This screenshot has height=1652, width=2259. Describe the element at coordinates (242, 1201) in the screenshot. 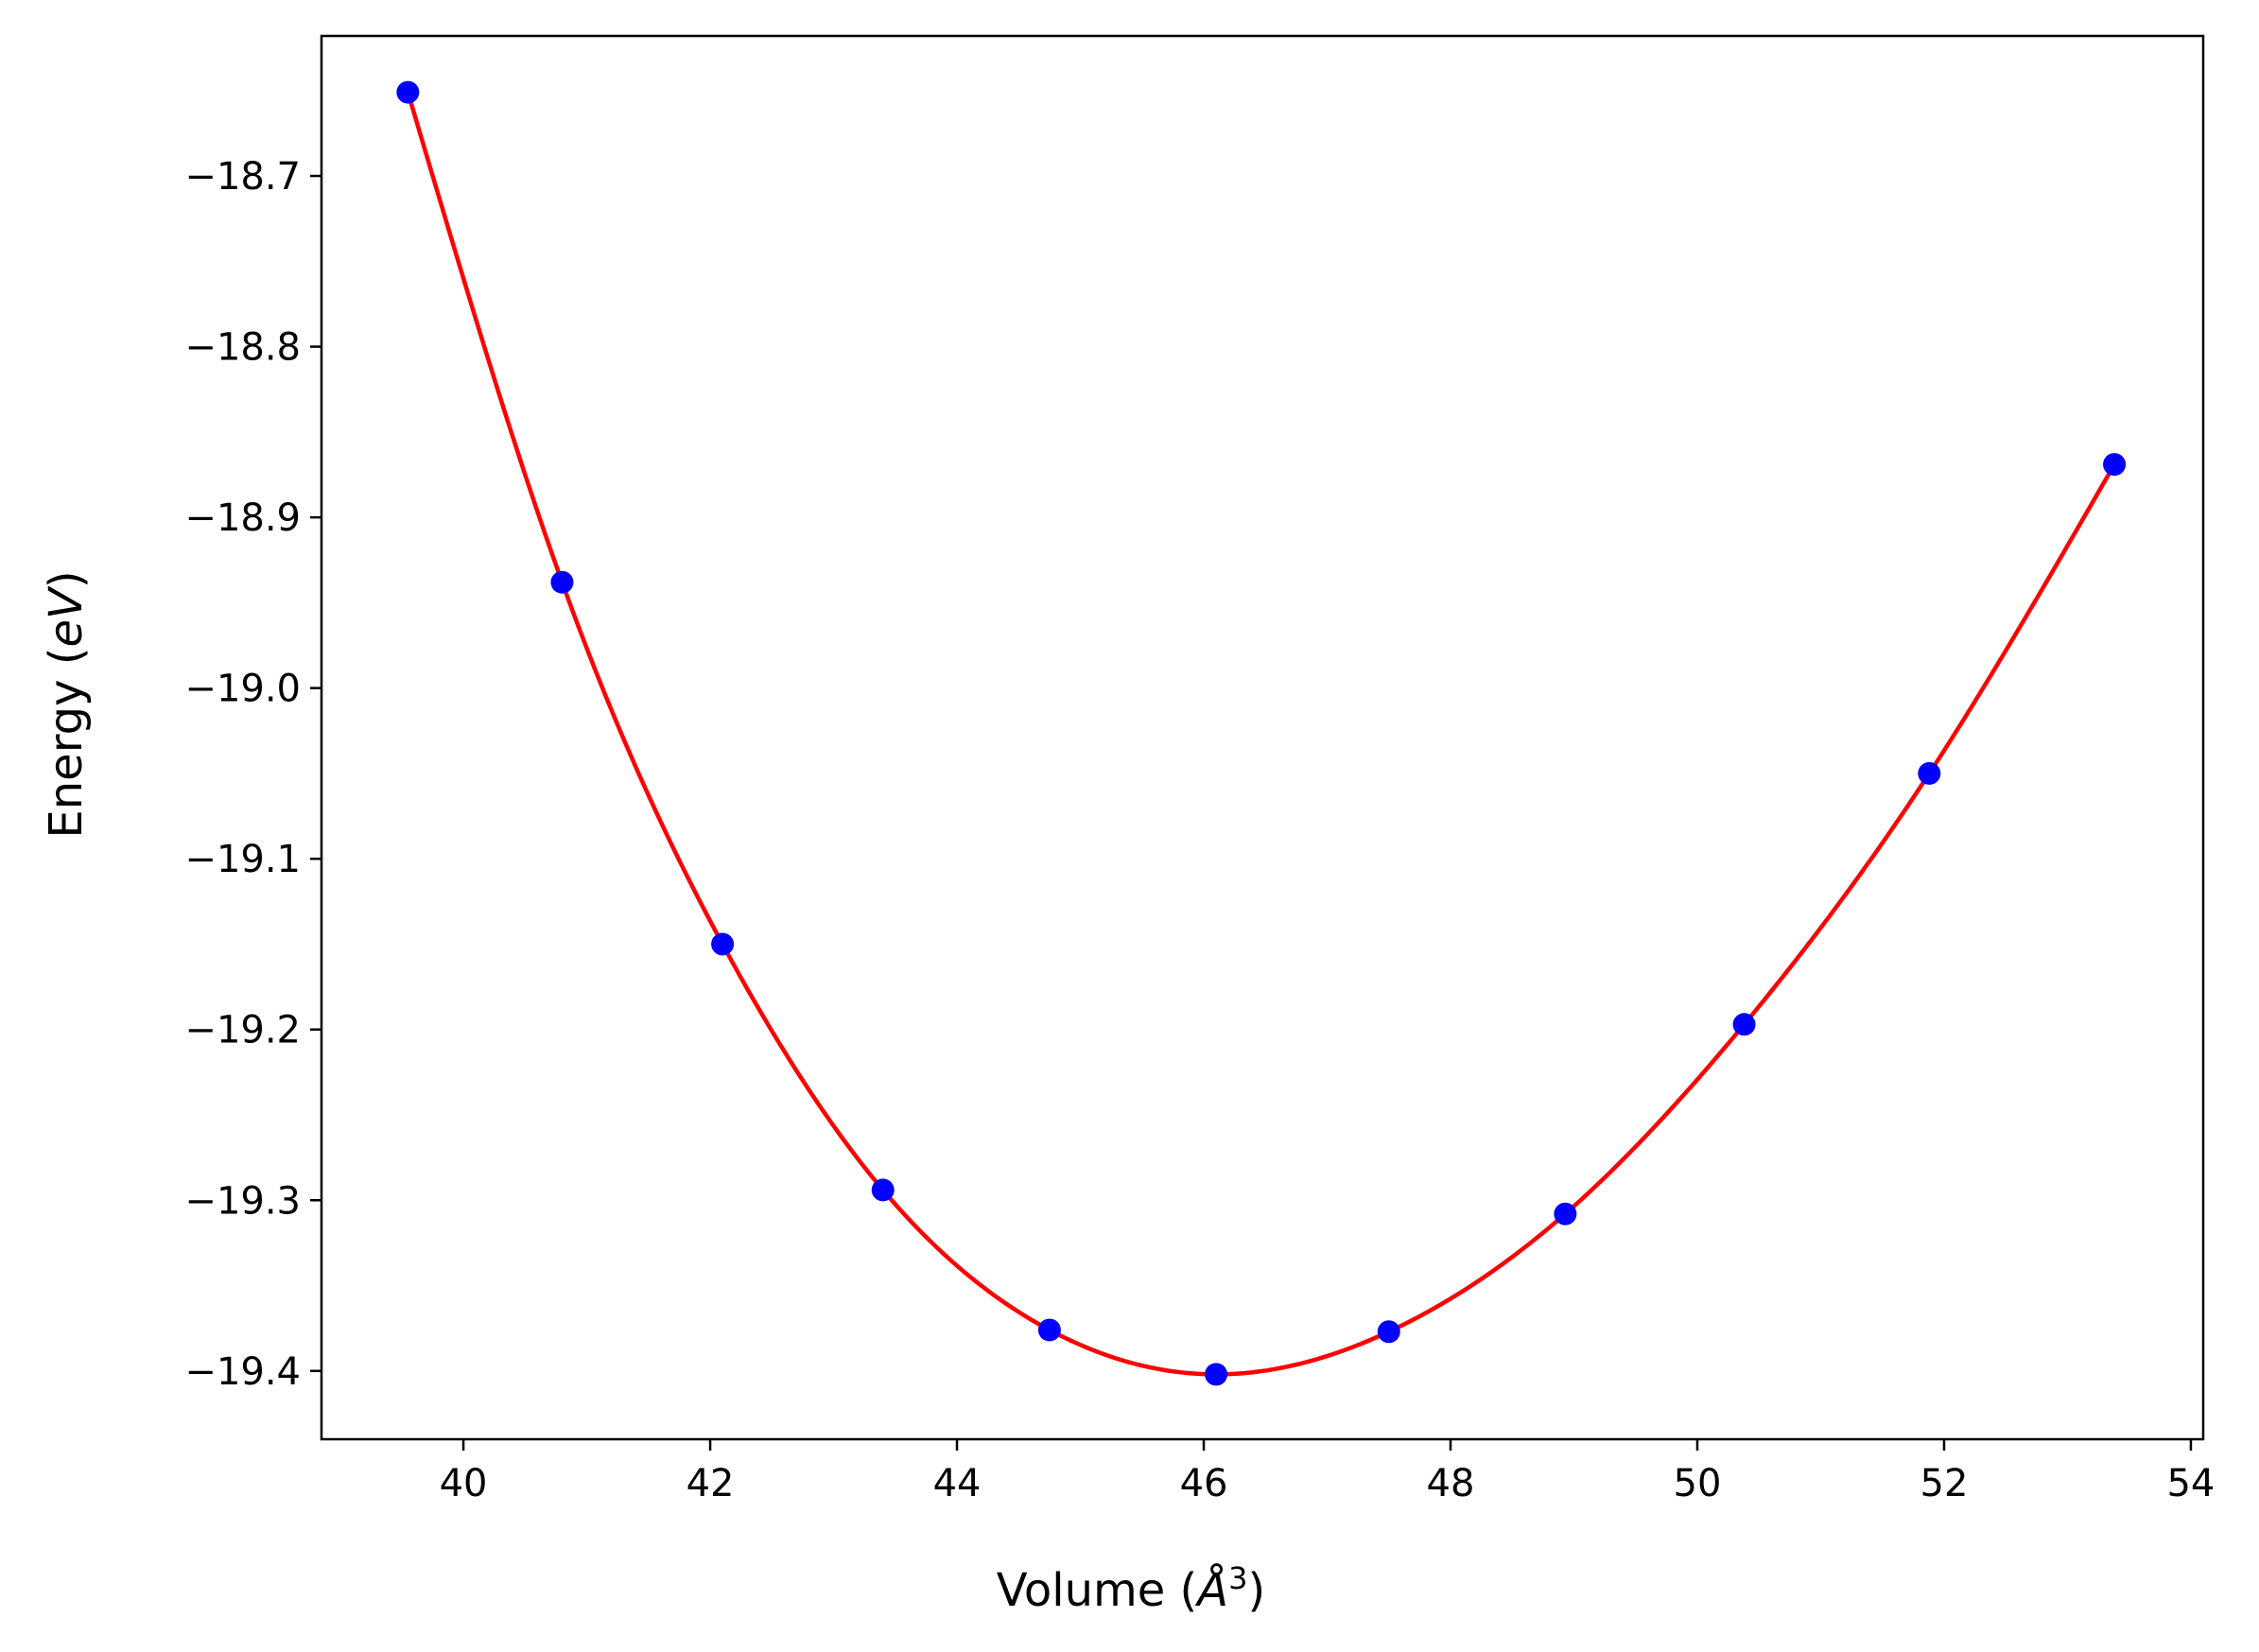

I see `y-tick-label: −19.3` at that location.